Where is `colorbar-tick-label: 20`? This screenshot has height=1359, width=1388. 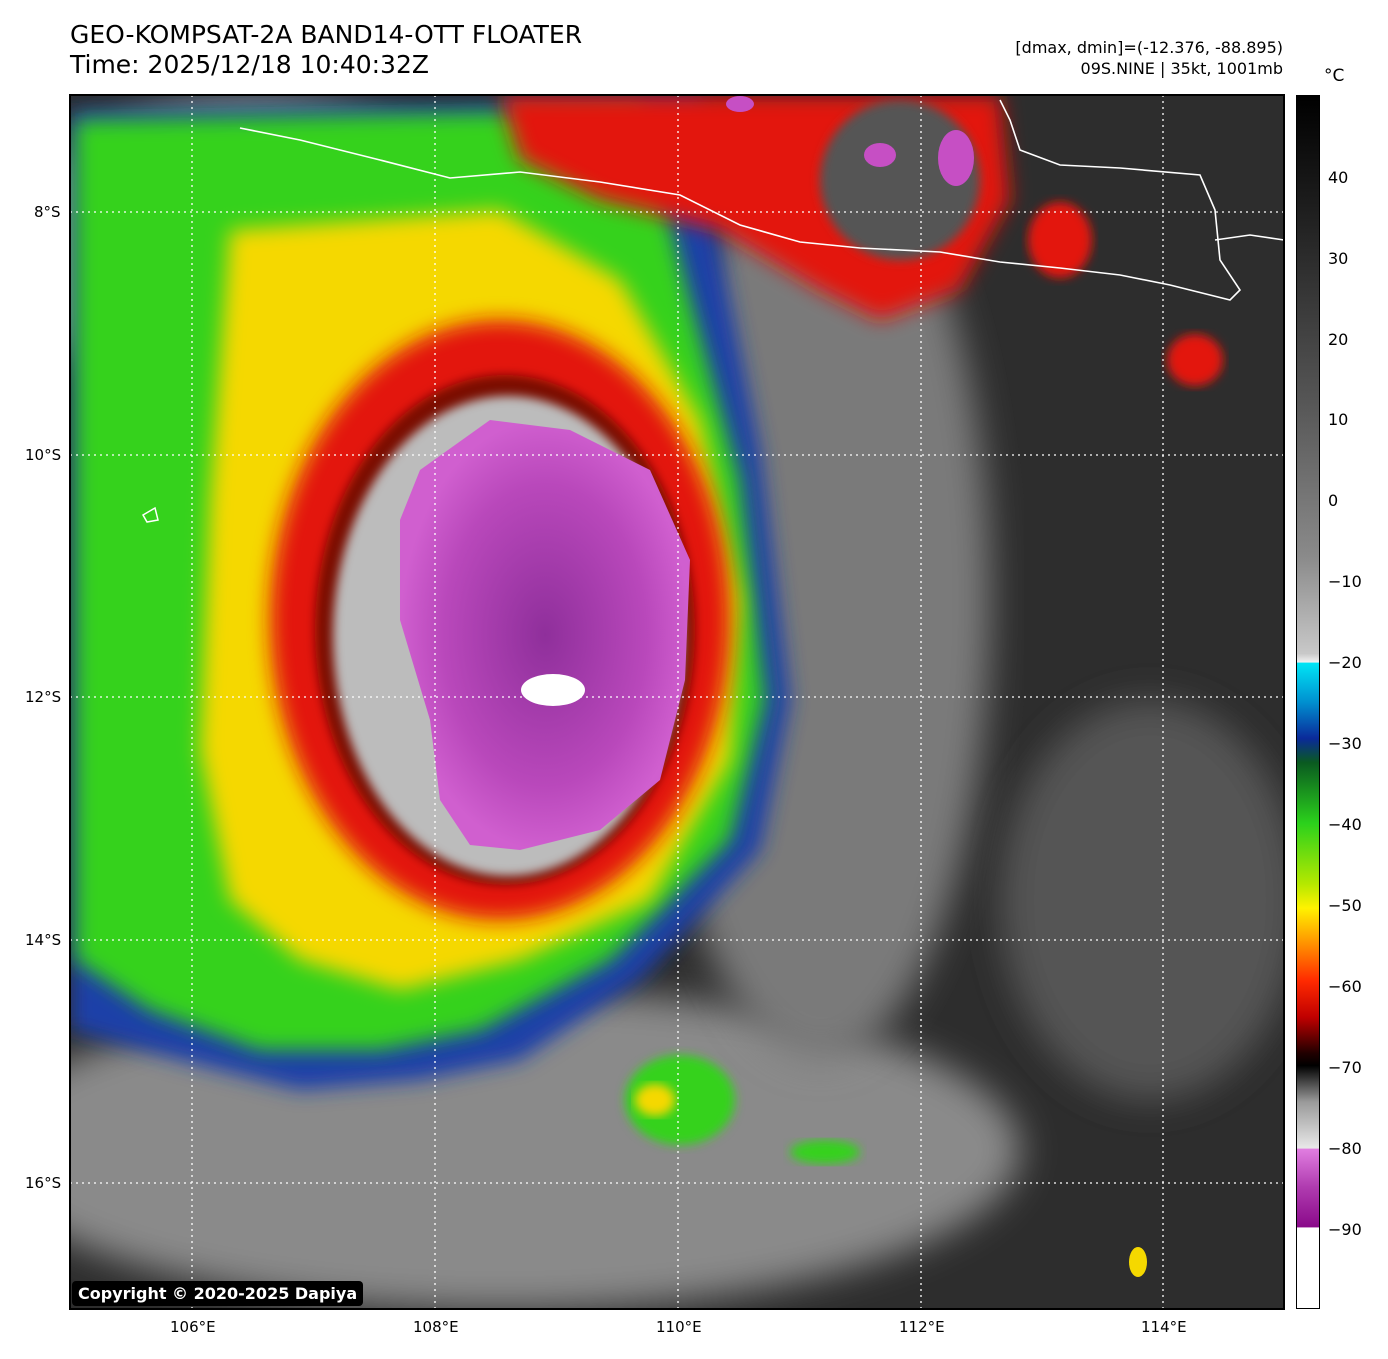
colorbar-tick-label: 20 is located at coordinates (1338, 339).